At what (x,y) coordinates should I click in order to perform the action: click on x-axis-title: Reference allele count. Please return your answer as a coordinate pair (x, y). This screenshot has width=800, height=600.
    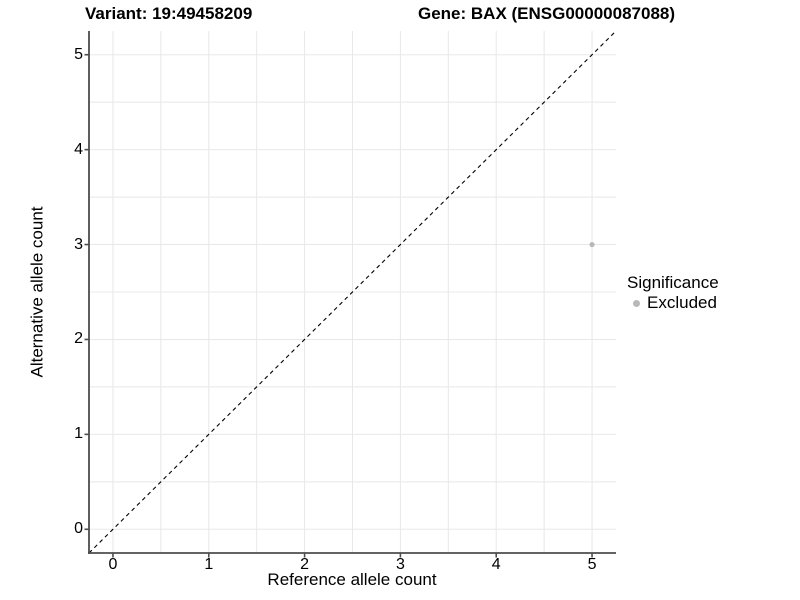
    Looking at the image, I should click on (352, 579).